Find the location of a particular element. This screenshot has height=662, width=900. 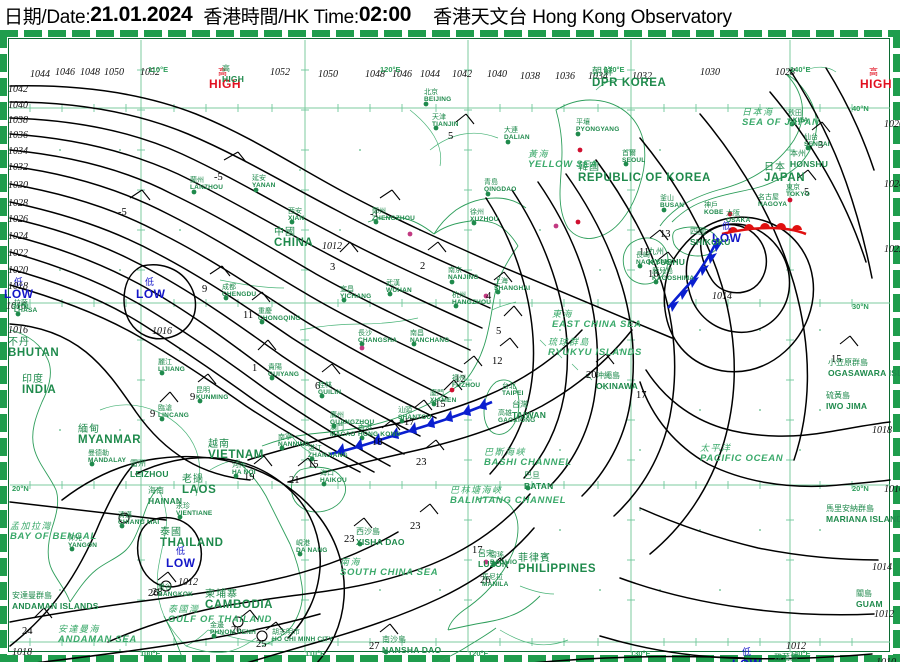

station-temperature: 23 is located at coordinates (421, 462).